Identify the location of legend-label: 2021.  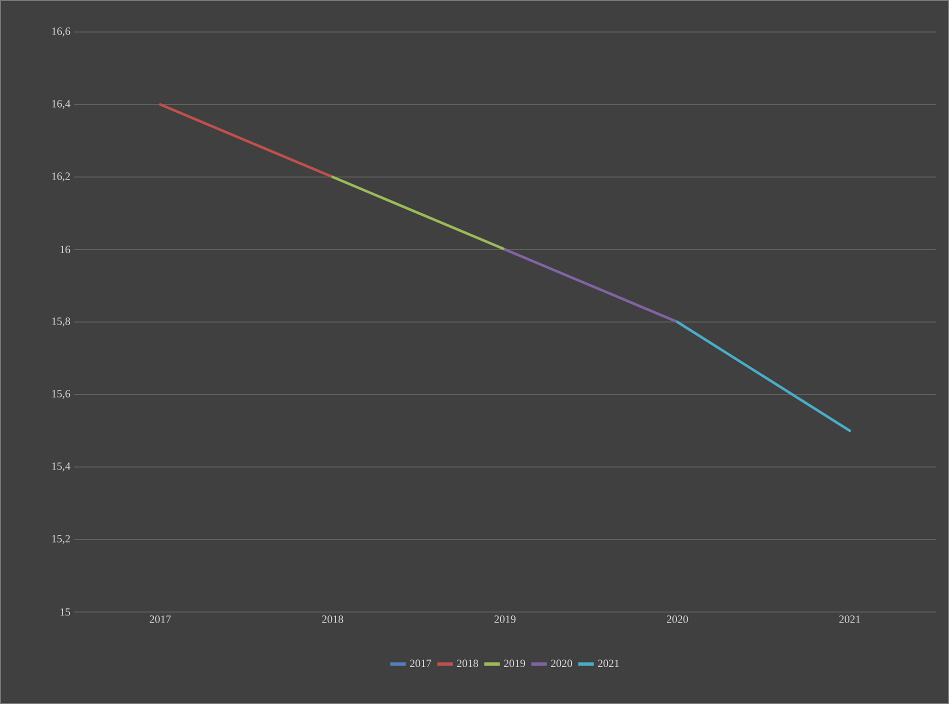
(608, 664).